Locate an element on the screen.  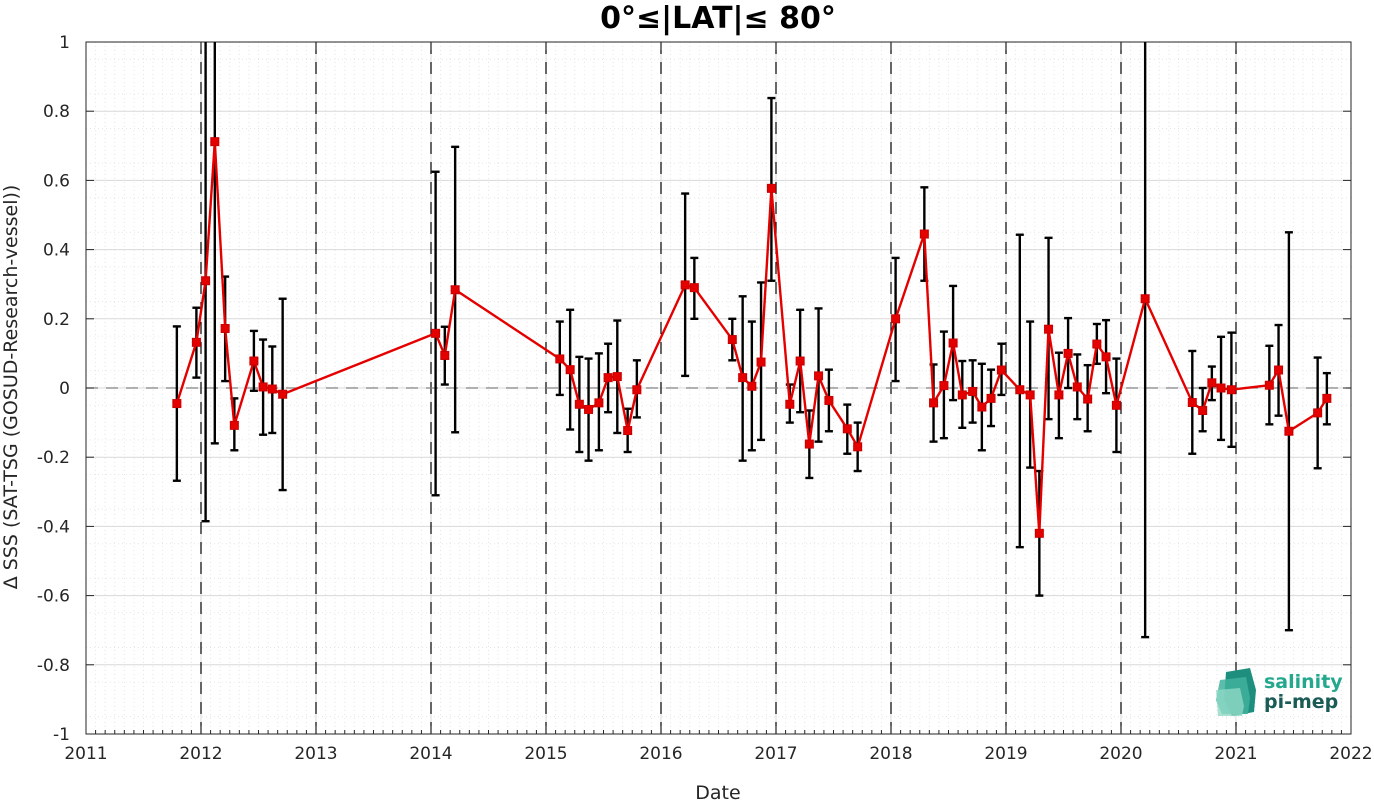
y-tick-label: 1 is located at coordinates (64, 43).